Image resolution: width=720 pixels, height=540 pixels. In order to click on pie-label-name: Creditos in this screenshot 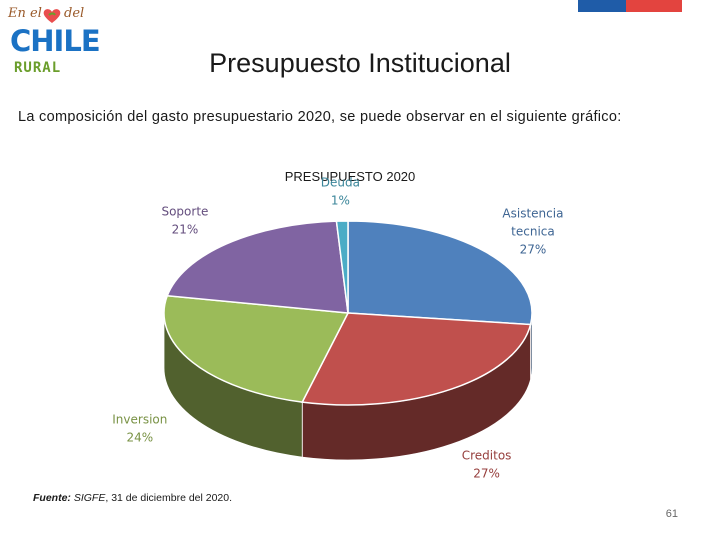, I will do `click(487, 455)`.